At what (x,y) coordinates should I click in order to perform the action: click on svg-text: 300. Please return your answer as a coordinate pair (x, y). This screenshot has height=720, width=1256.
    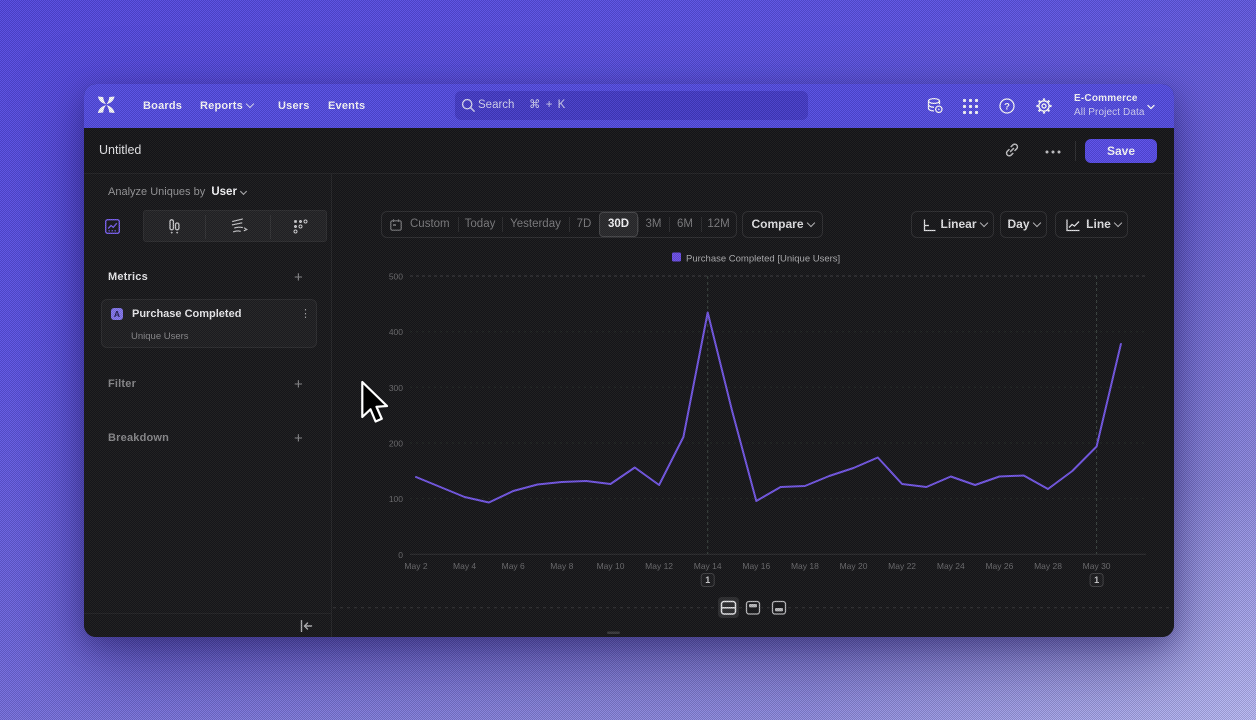
    Looking at the image, I should click on (396, 388).